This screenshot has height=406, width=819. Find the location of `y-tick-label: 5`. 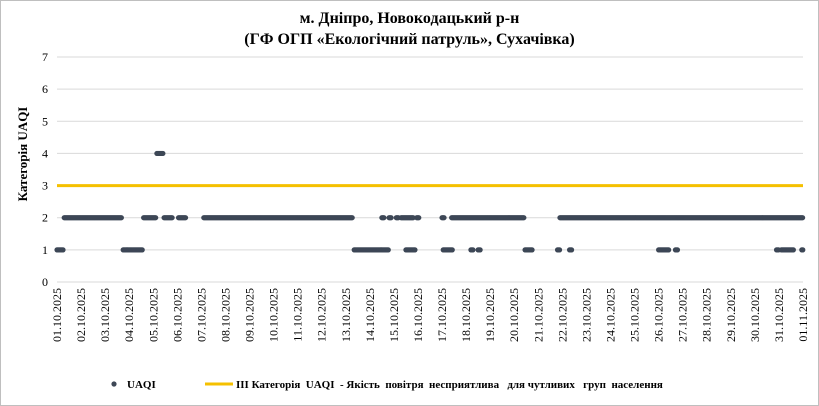

y-tick-label: 5 is located at coordinates (45, 121).